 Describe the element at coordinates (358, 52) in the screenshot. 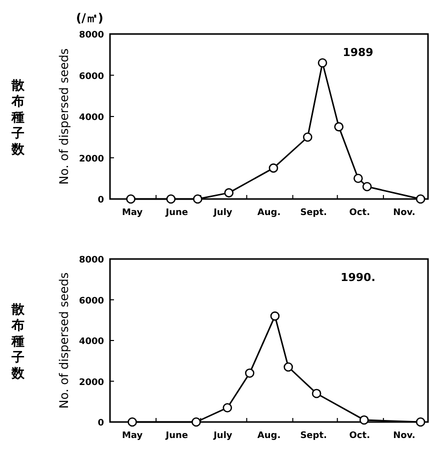

I see `annotation: 1989` at that location.